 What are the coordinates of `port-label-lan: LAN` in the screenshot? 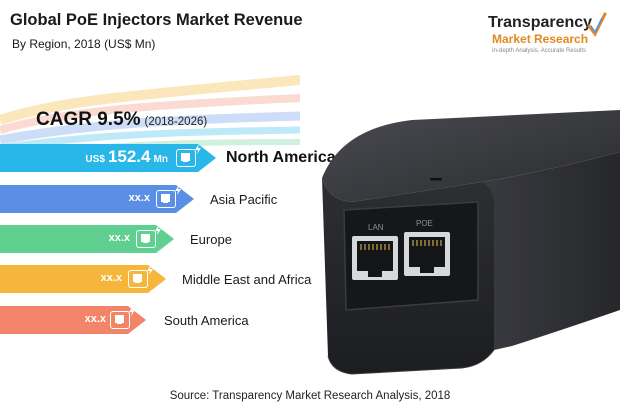 It's located at (376, 227).